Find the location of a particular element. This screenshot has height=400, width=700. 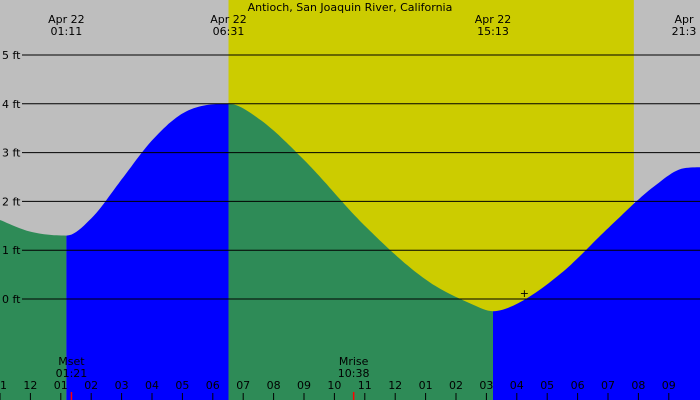

extreme-date-label: Apr is located at coordinates (684, 19).